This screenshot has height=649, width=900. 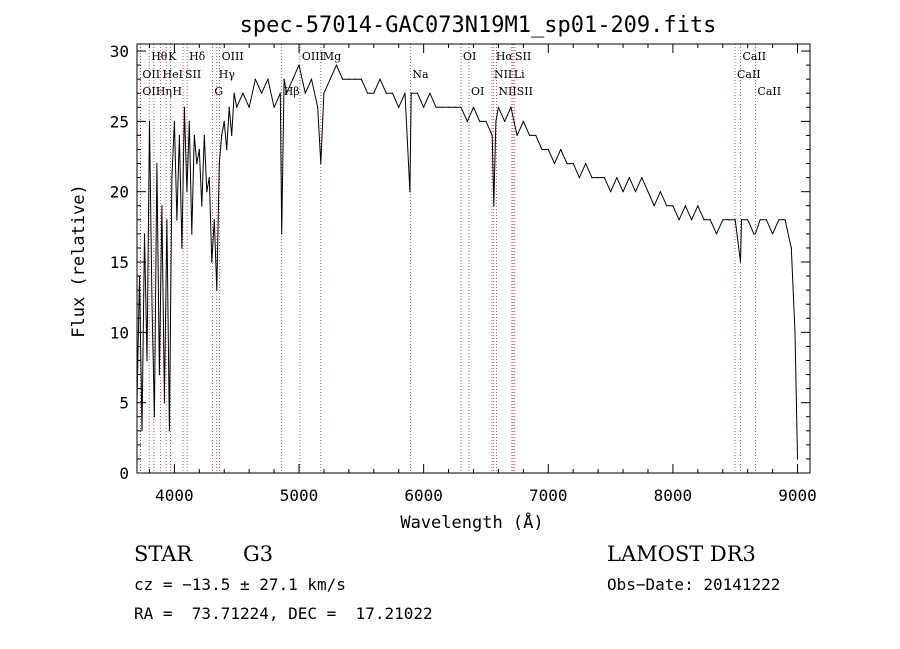 What do you see at coordinates (503, 74) in the screenshot?
I see `line-label-20: NII` at bounding box center [503, 74].